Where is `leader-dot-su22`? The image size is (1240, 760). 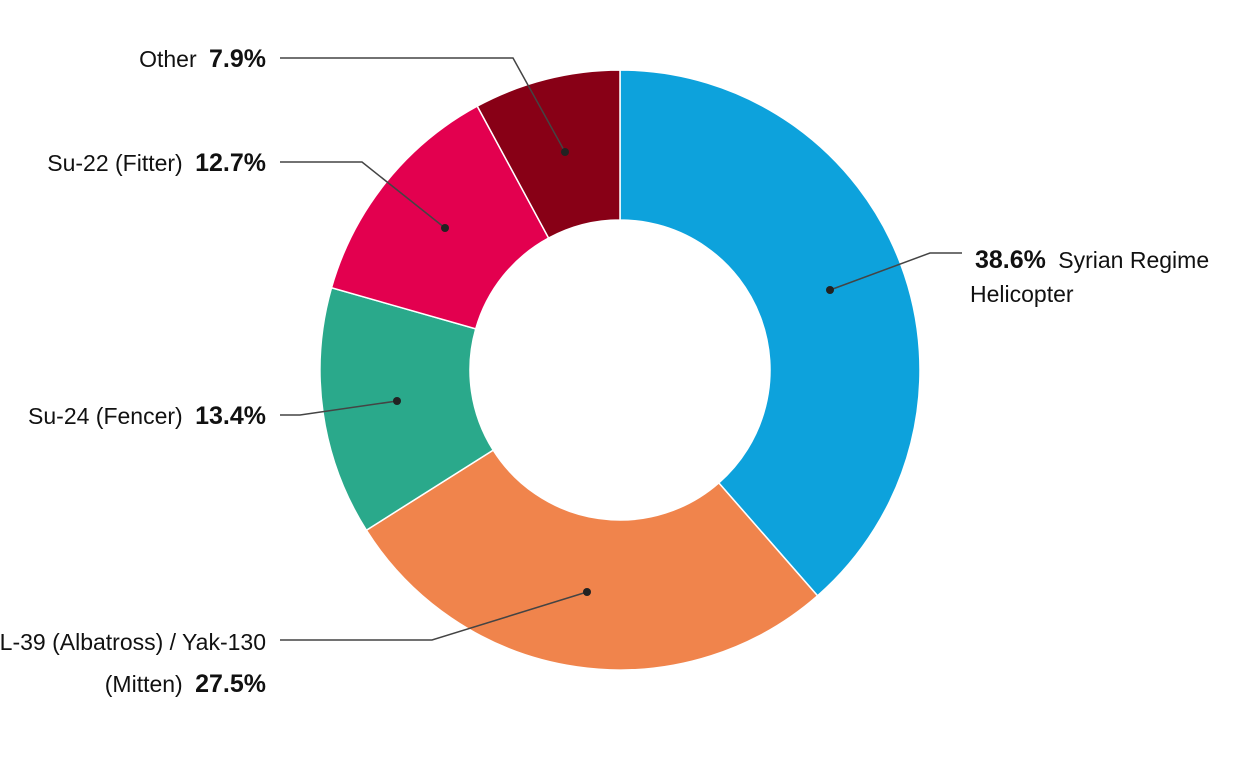
leader-dot-su22 is located at coordinates (445, 228).